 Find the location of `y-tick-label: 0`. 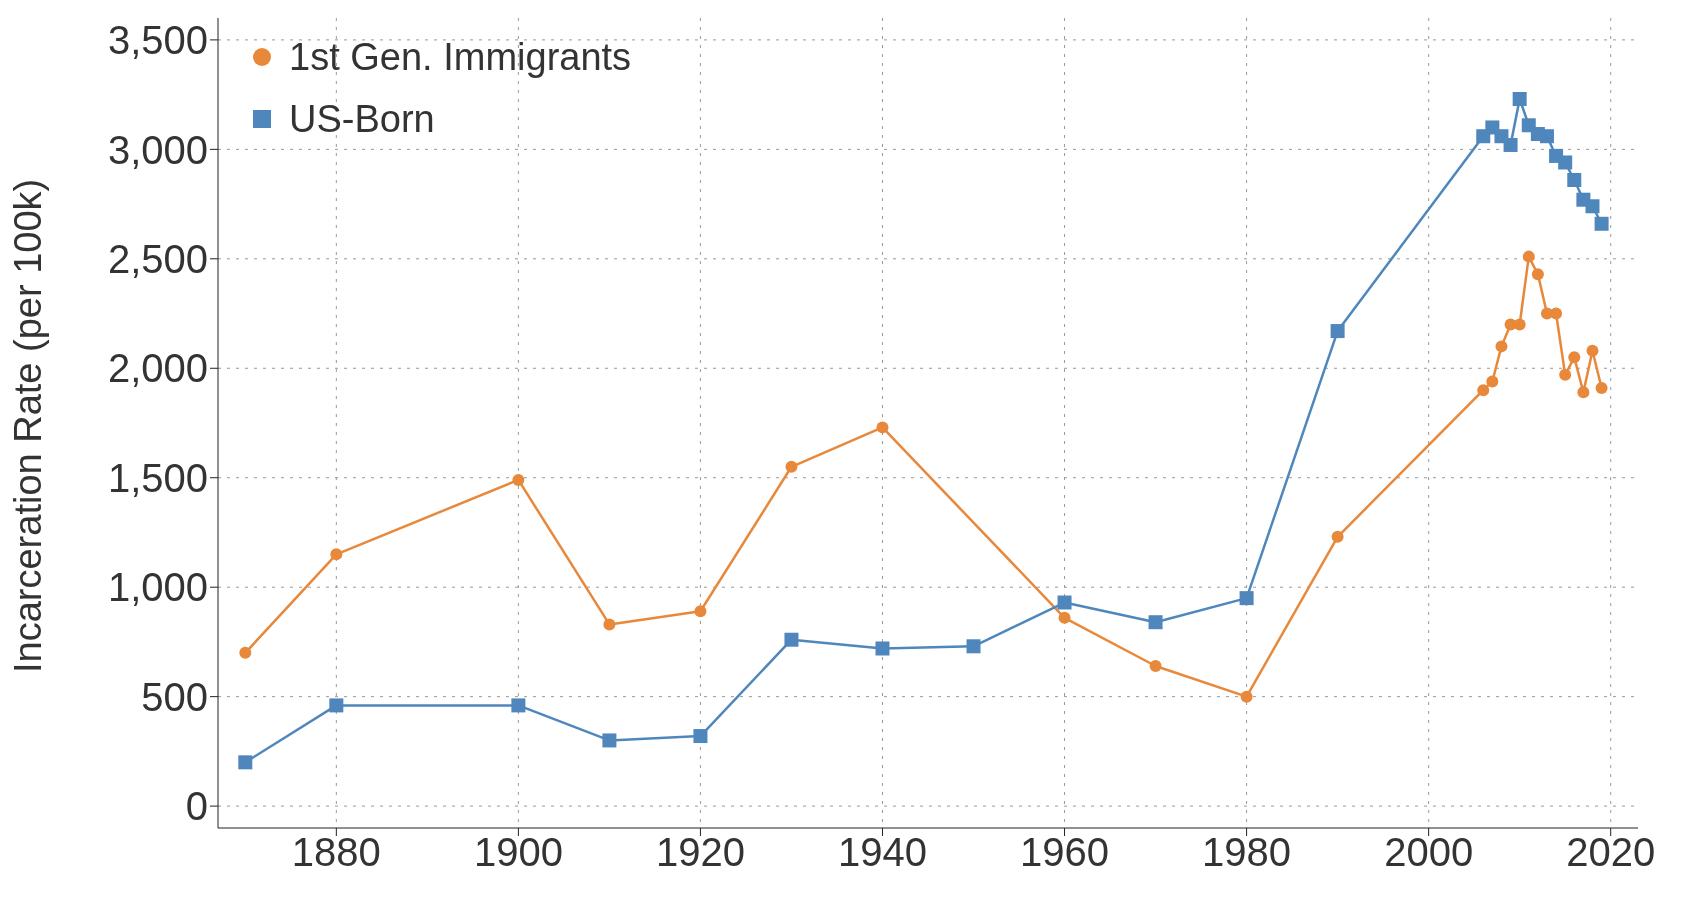

y-tick-label: 0 is located at coordinates (196, 806).